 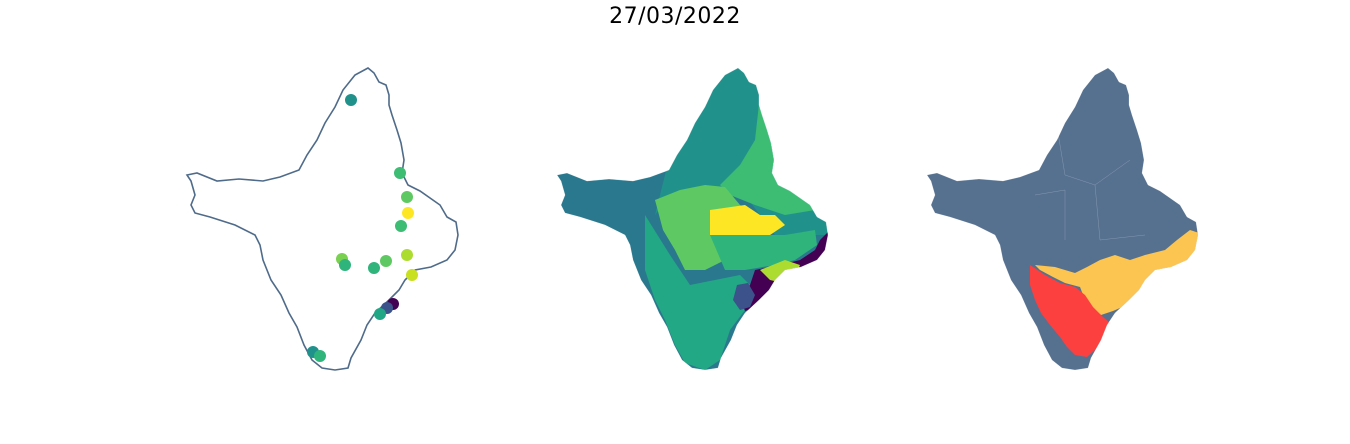 I want to click on region-medium-risk, so click(x=1116, y=272).